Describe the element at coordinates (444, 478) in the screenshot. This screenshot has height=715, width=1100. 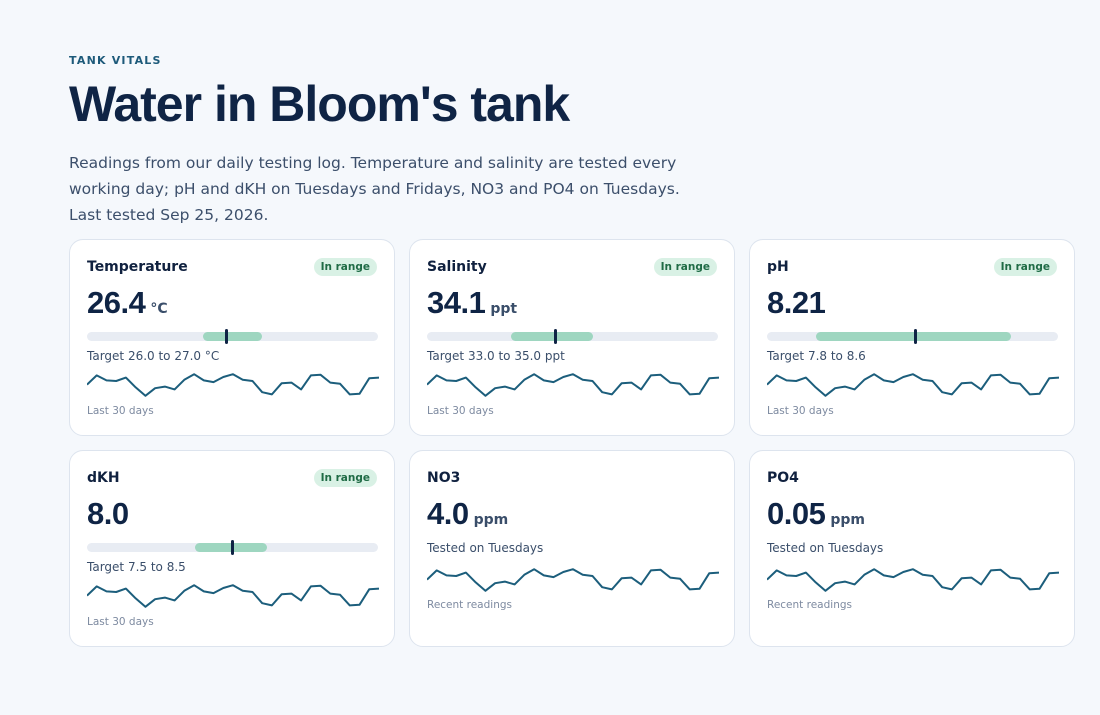
I see `card-title: NO3` at that location.